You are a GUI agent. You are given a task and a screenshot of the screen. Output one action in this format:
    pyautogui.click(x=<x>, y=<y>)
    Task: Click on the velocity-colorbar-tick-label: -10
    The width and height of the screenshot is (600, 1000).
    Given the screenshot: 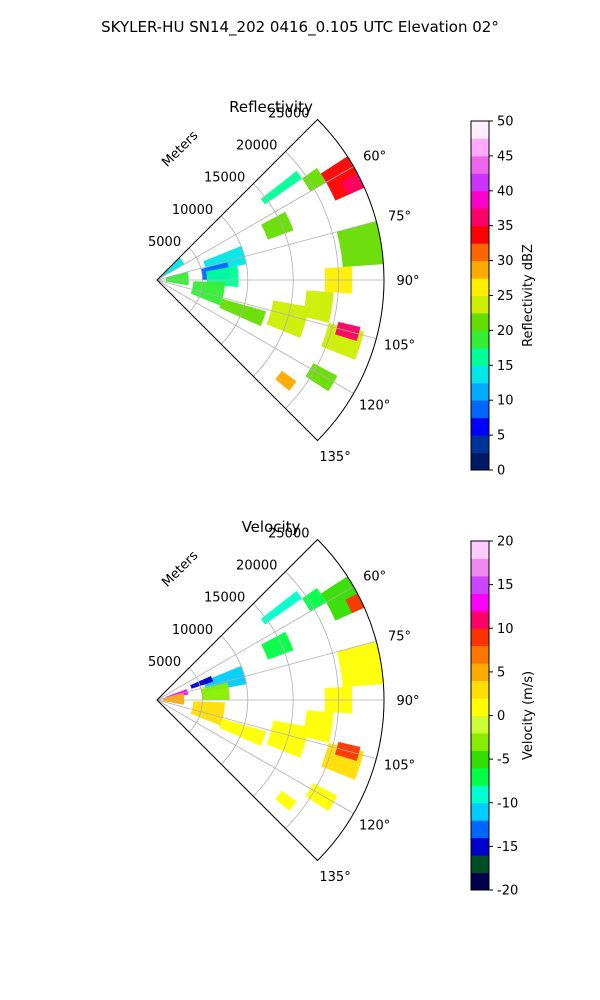 What is the action you would take?
    pyautogui.click(x=507, y=803)
    